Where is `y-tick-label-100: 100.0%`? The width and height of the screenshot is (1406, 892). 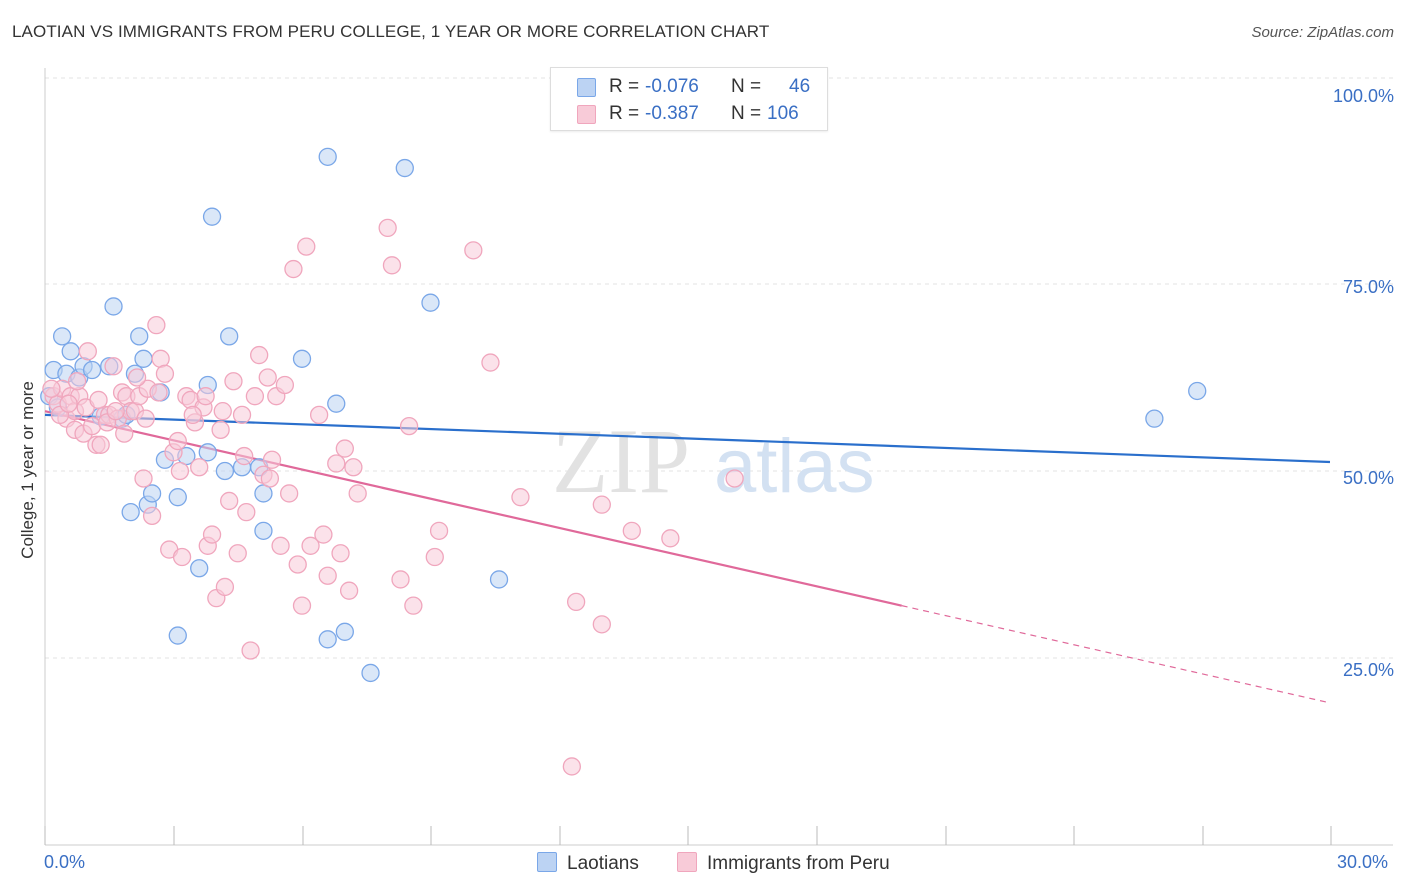 y-tick-label-100: 100.0% is located at coordinates (1363, 96).